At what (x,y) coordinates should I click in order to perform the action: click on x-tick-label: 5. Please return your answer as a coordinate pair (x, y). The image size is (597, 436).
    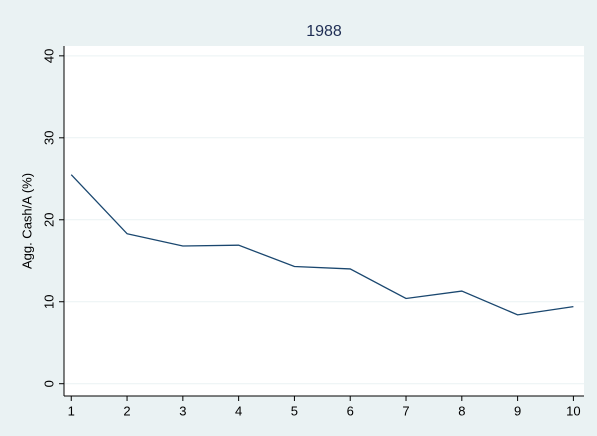
    Looking at the image, I should click on (294, 410).